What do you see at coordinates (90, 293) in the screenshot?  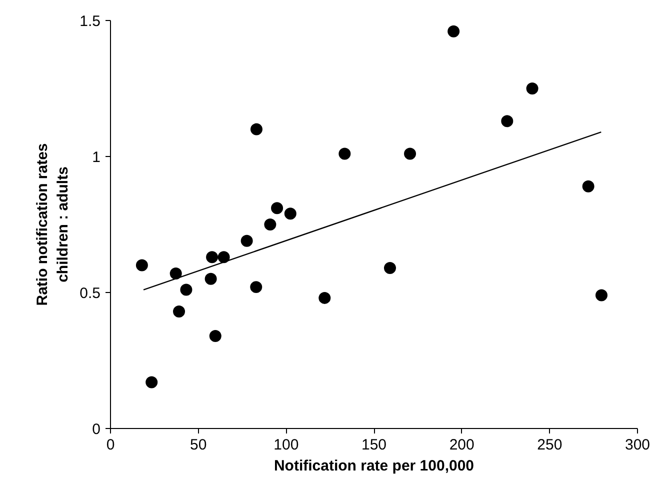 I see `y-tick-label: 0.5` at bounding box center [90, 293].